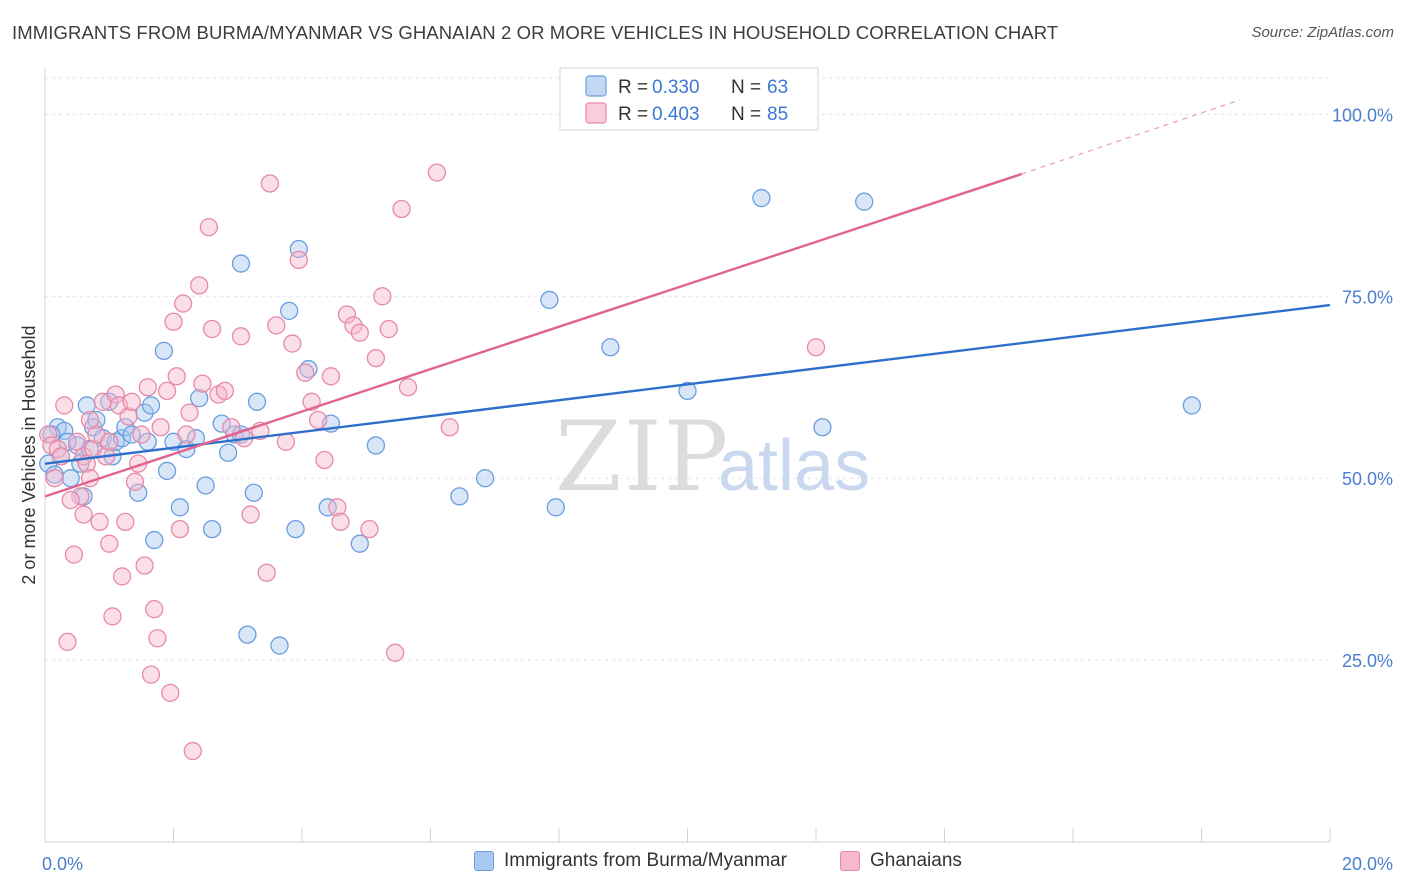  Describe the element at coordinates (689, 99) in the screenshot. I see `legend-top: R = 0.330 N = 63 R = 0.403 N = 85` at that location.